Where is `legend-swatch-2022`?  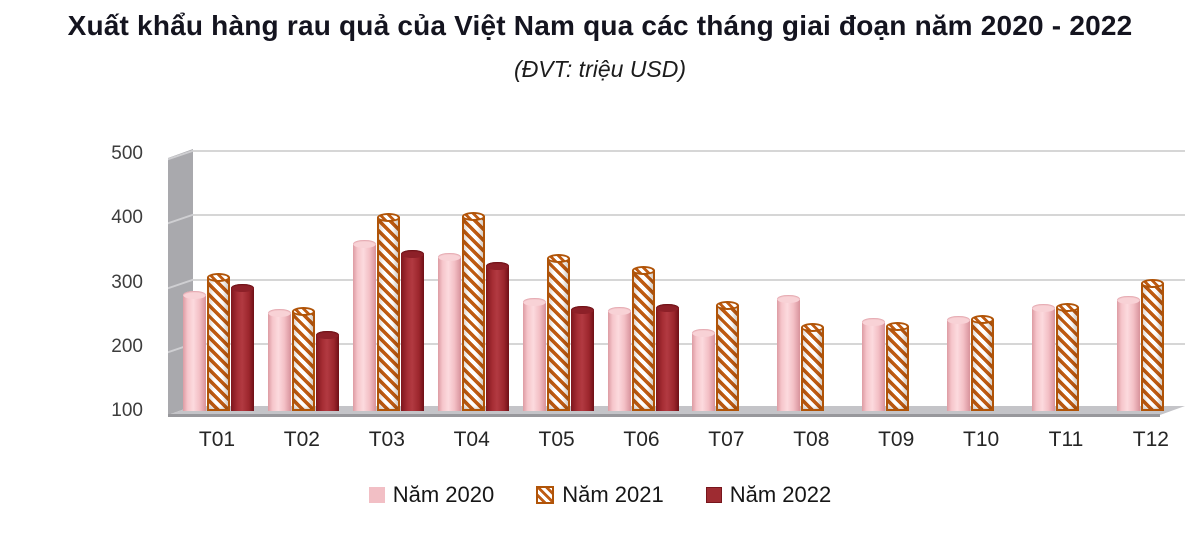 legend-swatch-2022 is located at coordinates (713, 495).